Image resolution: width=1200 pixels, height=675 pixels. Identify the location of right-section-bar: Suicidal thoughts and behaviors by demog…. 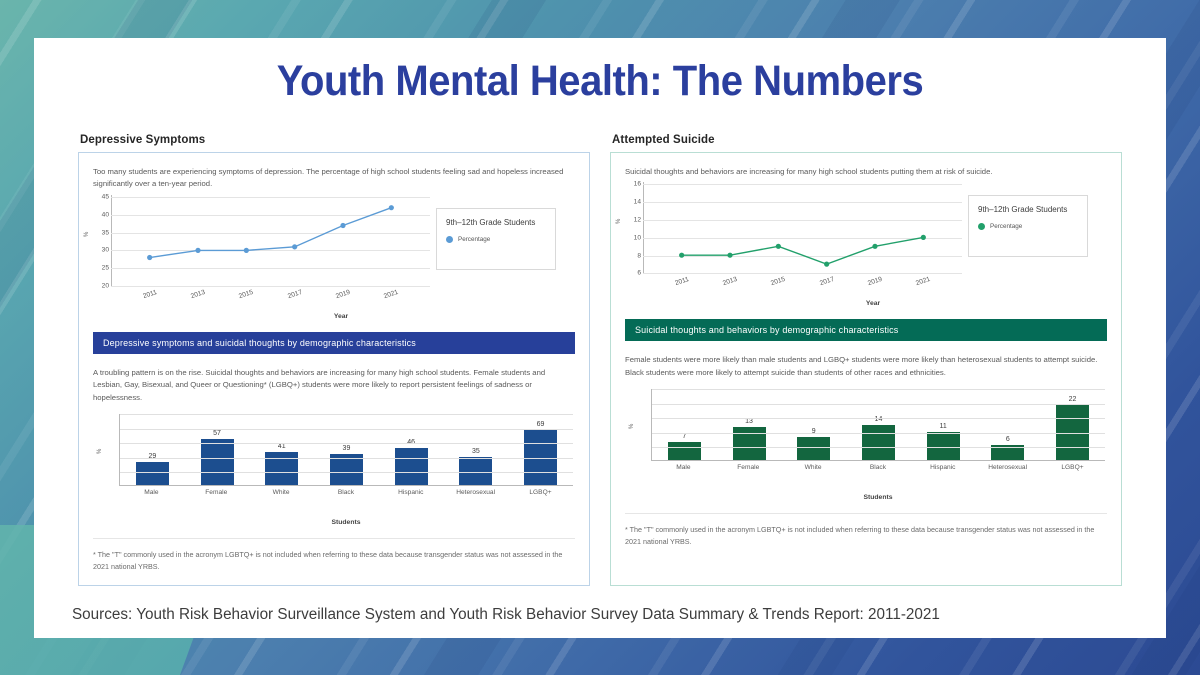
(866, 330).